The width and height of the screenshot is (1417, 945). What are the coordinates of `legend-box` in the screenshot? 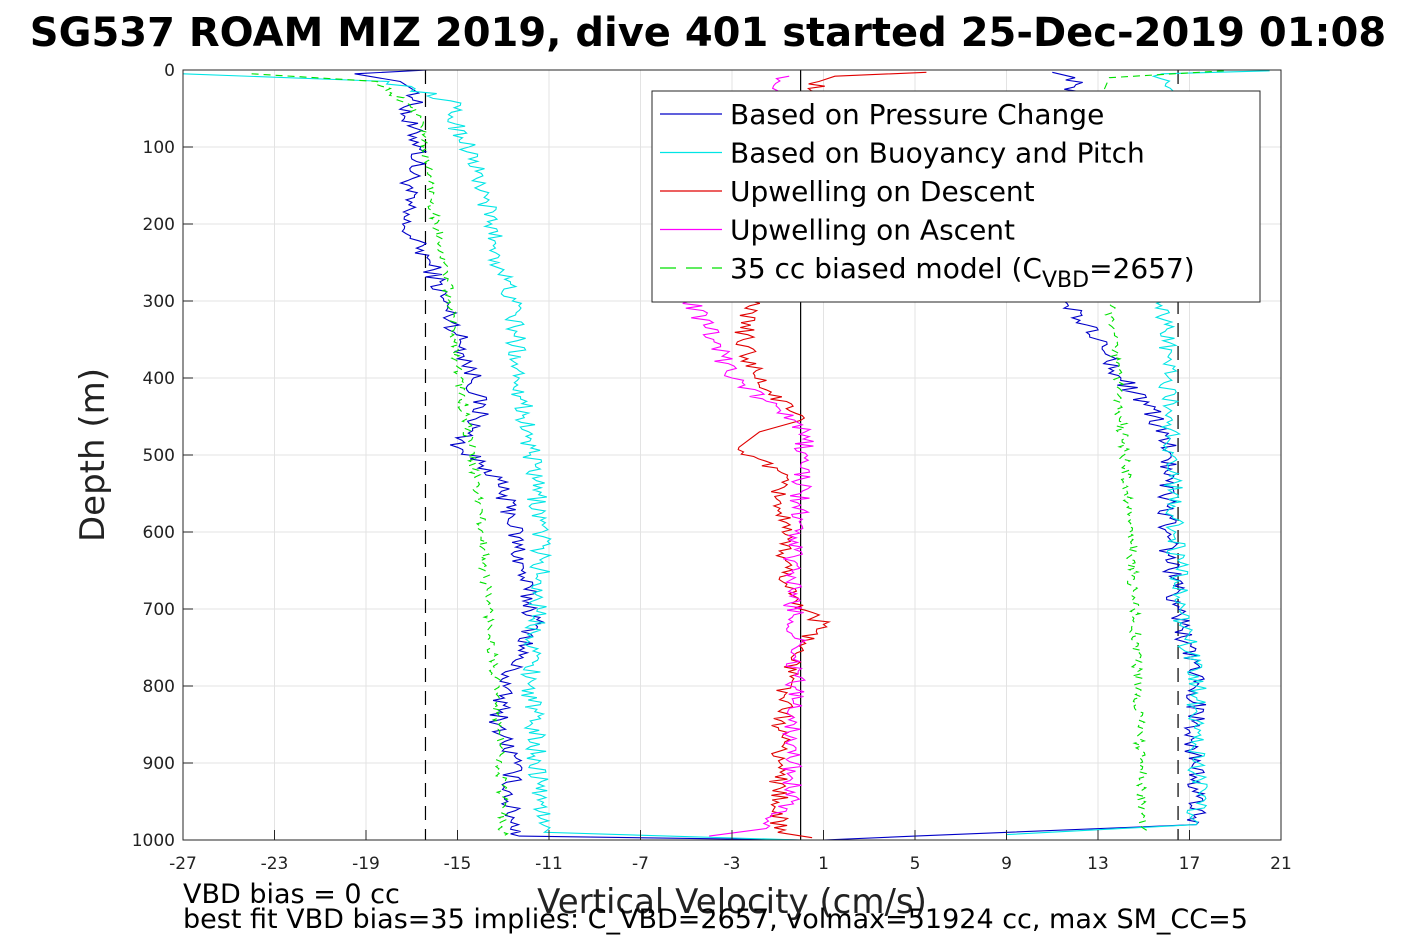 It's located at (956, 196).